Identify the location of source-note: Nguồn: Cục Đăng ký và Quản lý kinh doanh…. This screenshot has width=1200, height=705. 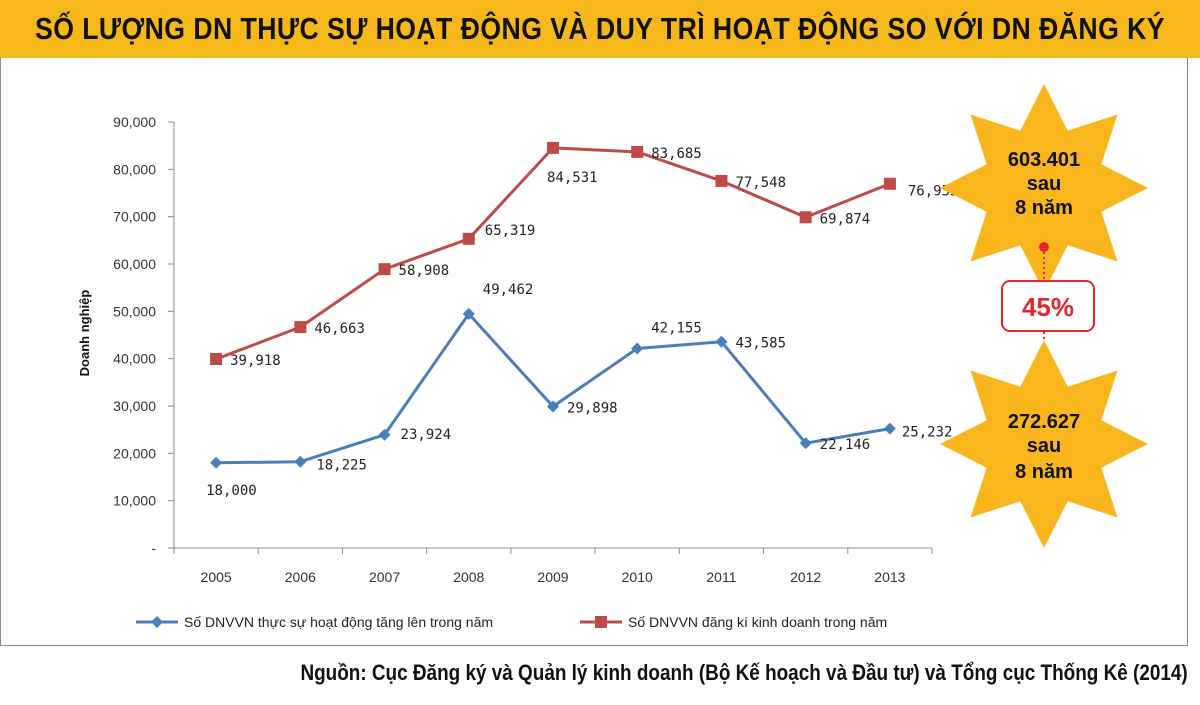
(744, 672).